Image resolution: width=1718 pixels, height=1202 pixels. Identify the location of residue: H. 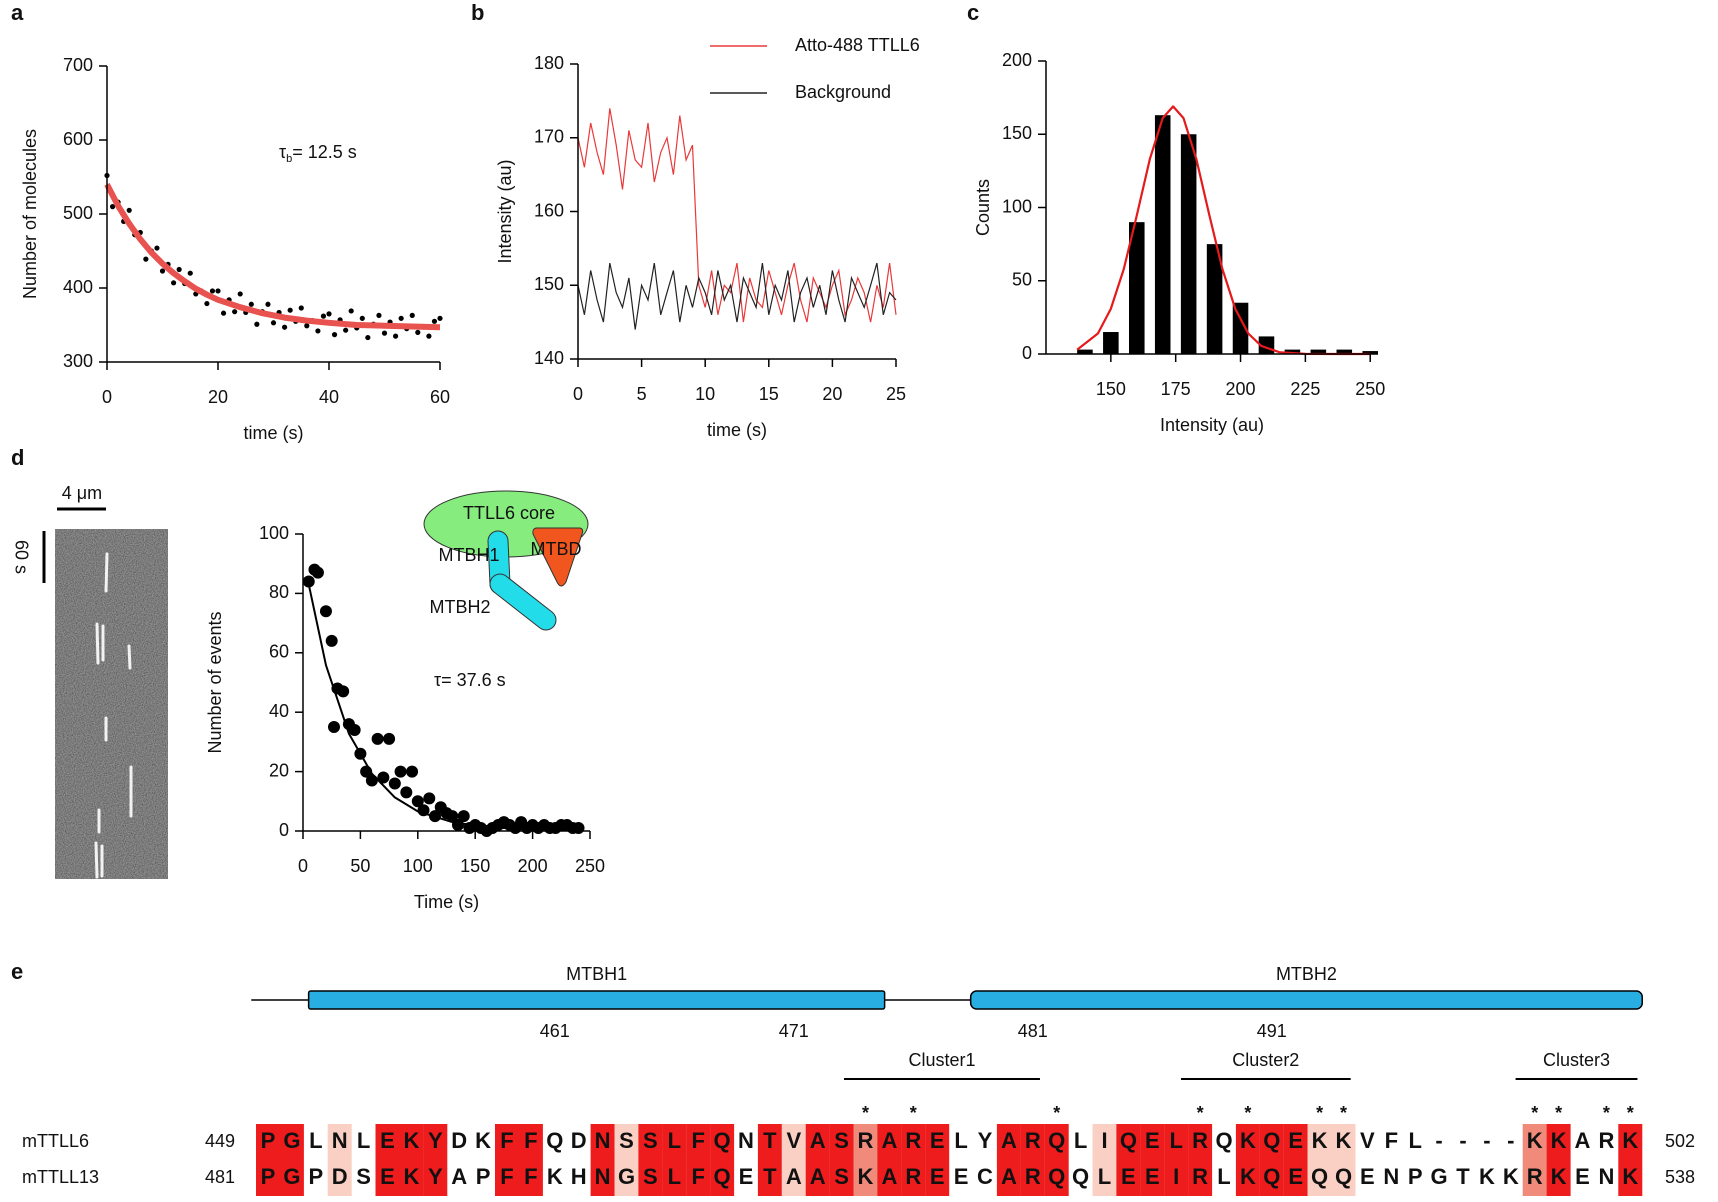
(579, 1176).